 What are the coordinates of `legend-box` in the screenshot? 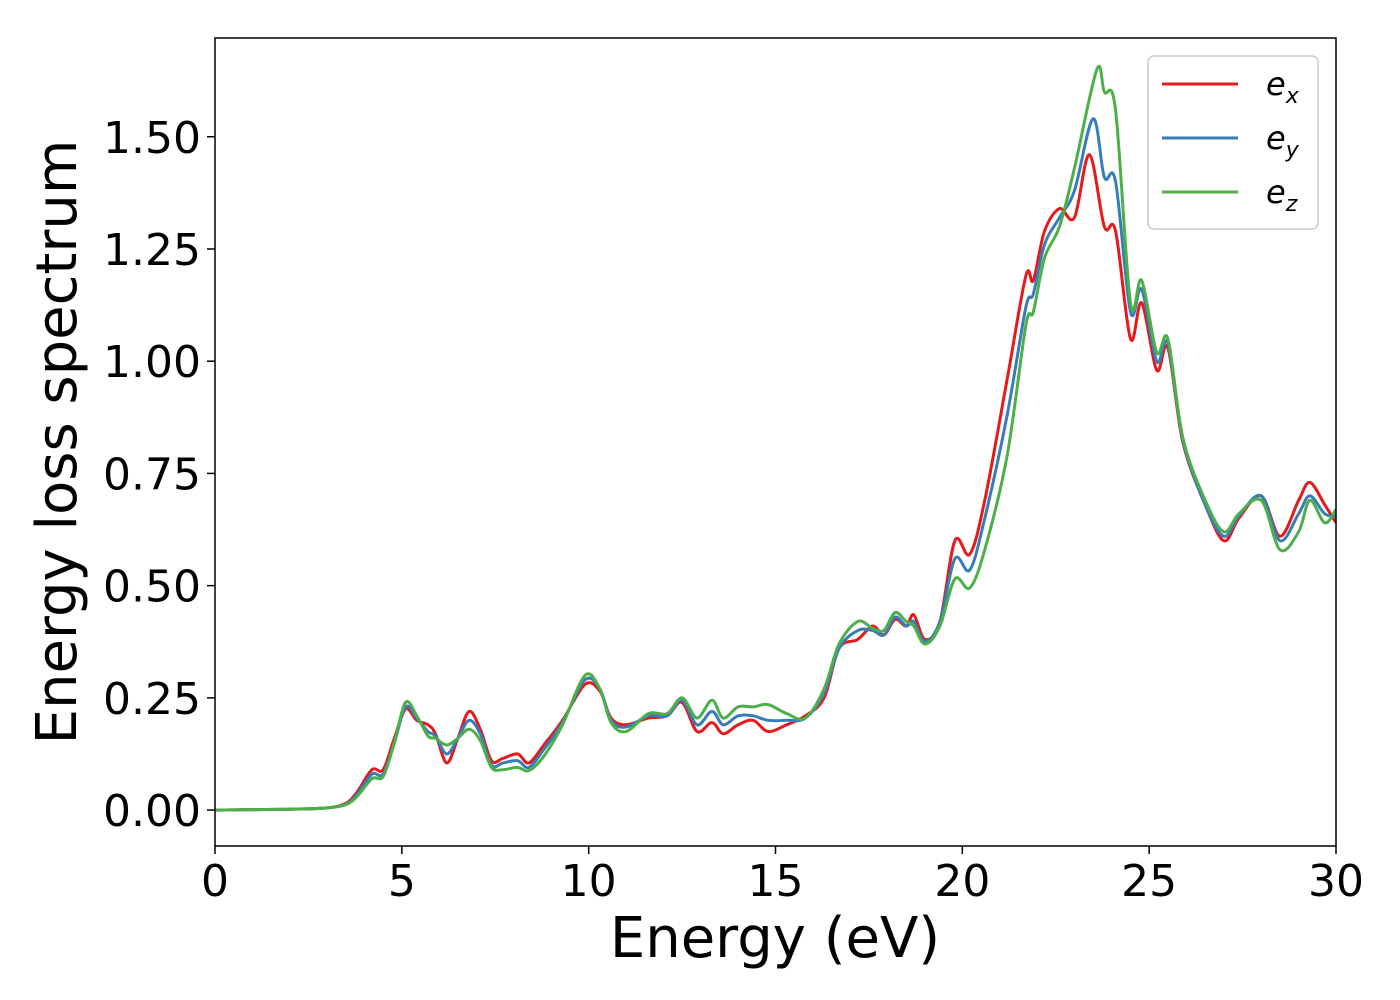 It's located at (1233, 142).